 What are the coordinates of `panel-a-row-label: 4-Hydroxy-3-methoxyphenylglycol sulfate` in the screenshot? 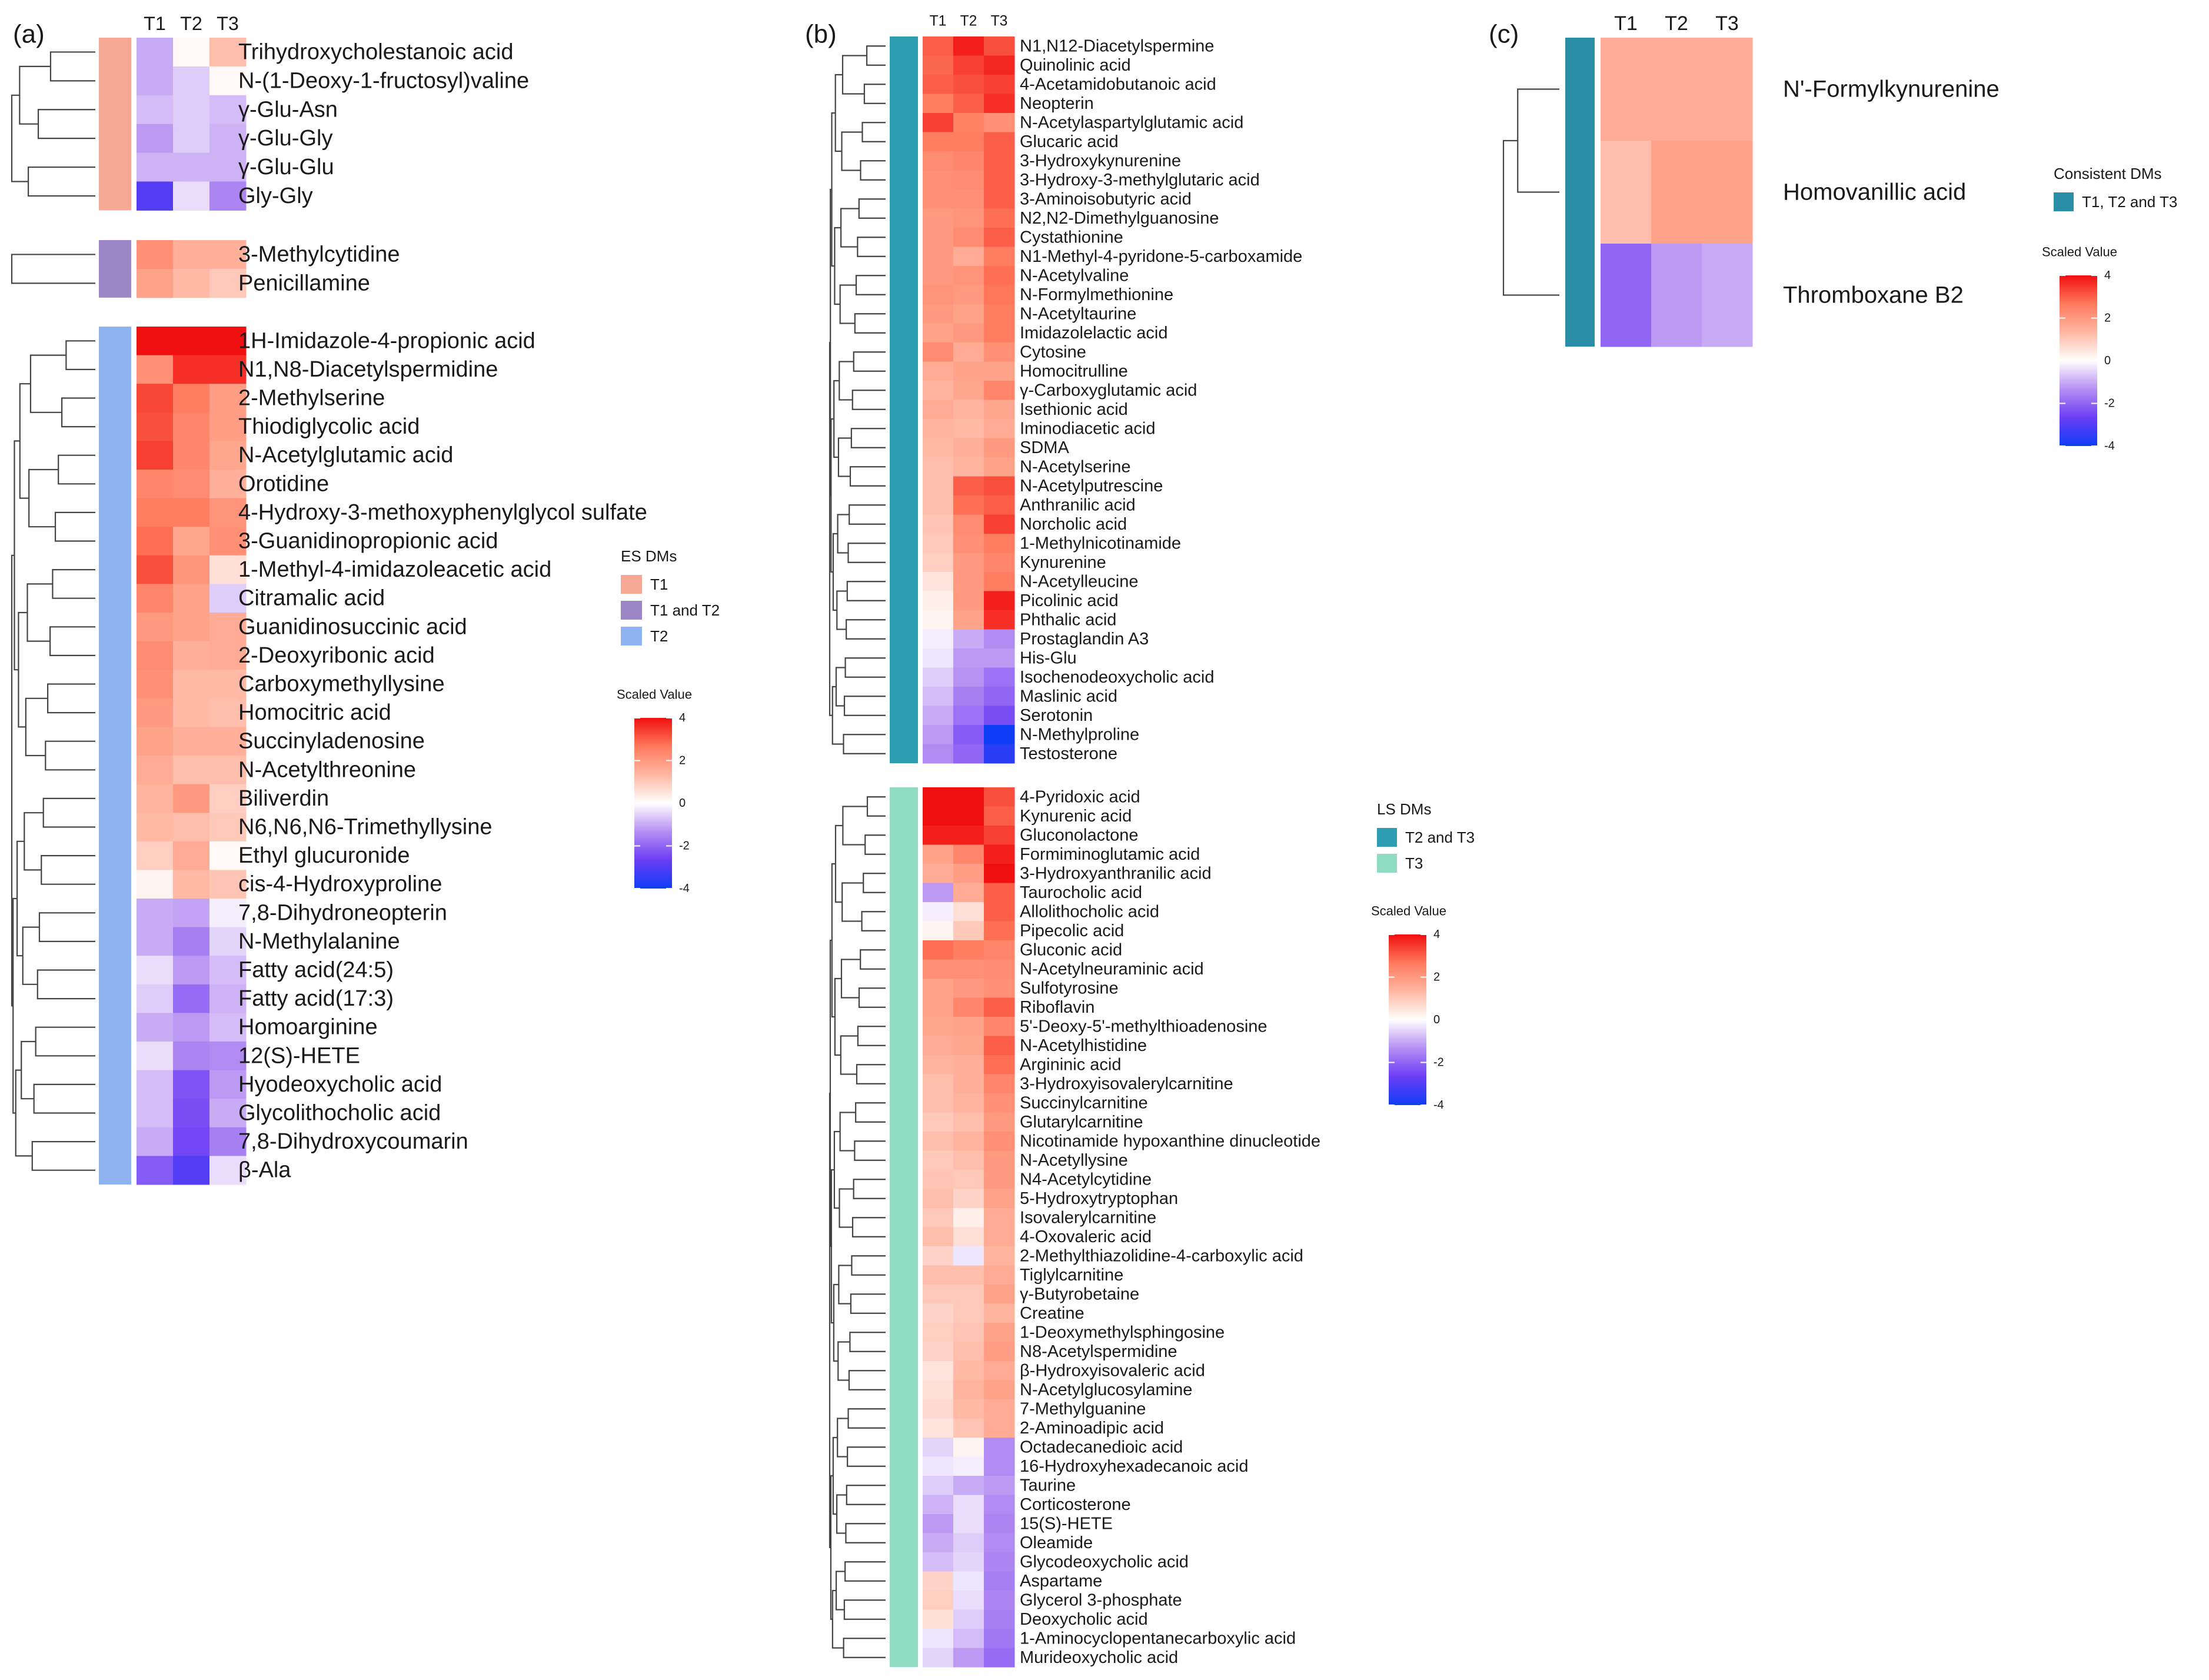 It's located at (442, 512).